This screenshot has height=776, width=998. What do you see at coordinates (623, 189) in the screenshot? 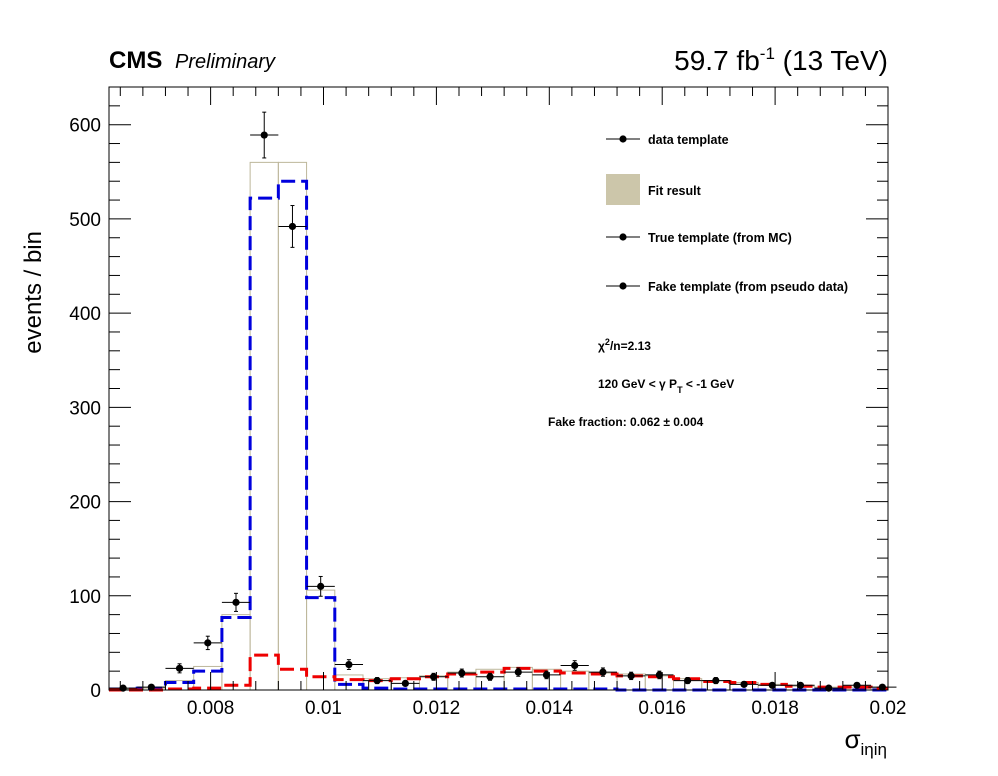
I see `legend-box-fit` at bounding box center [623, 189].